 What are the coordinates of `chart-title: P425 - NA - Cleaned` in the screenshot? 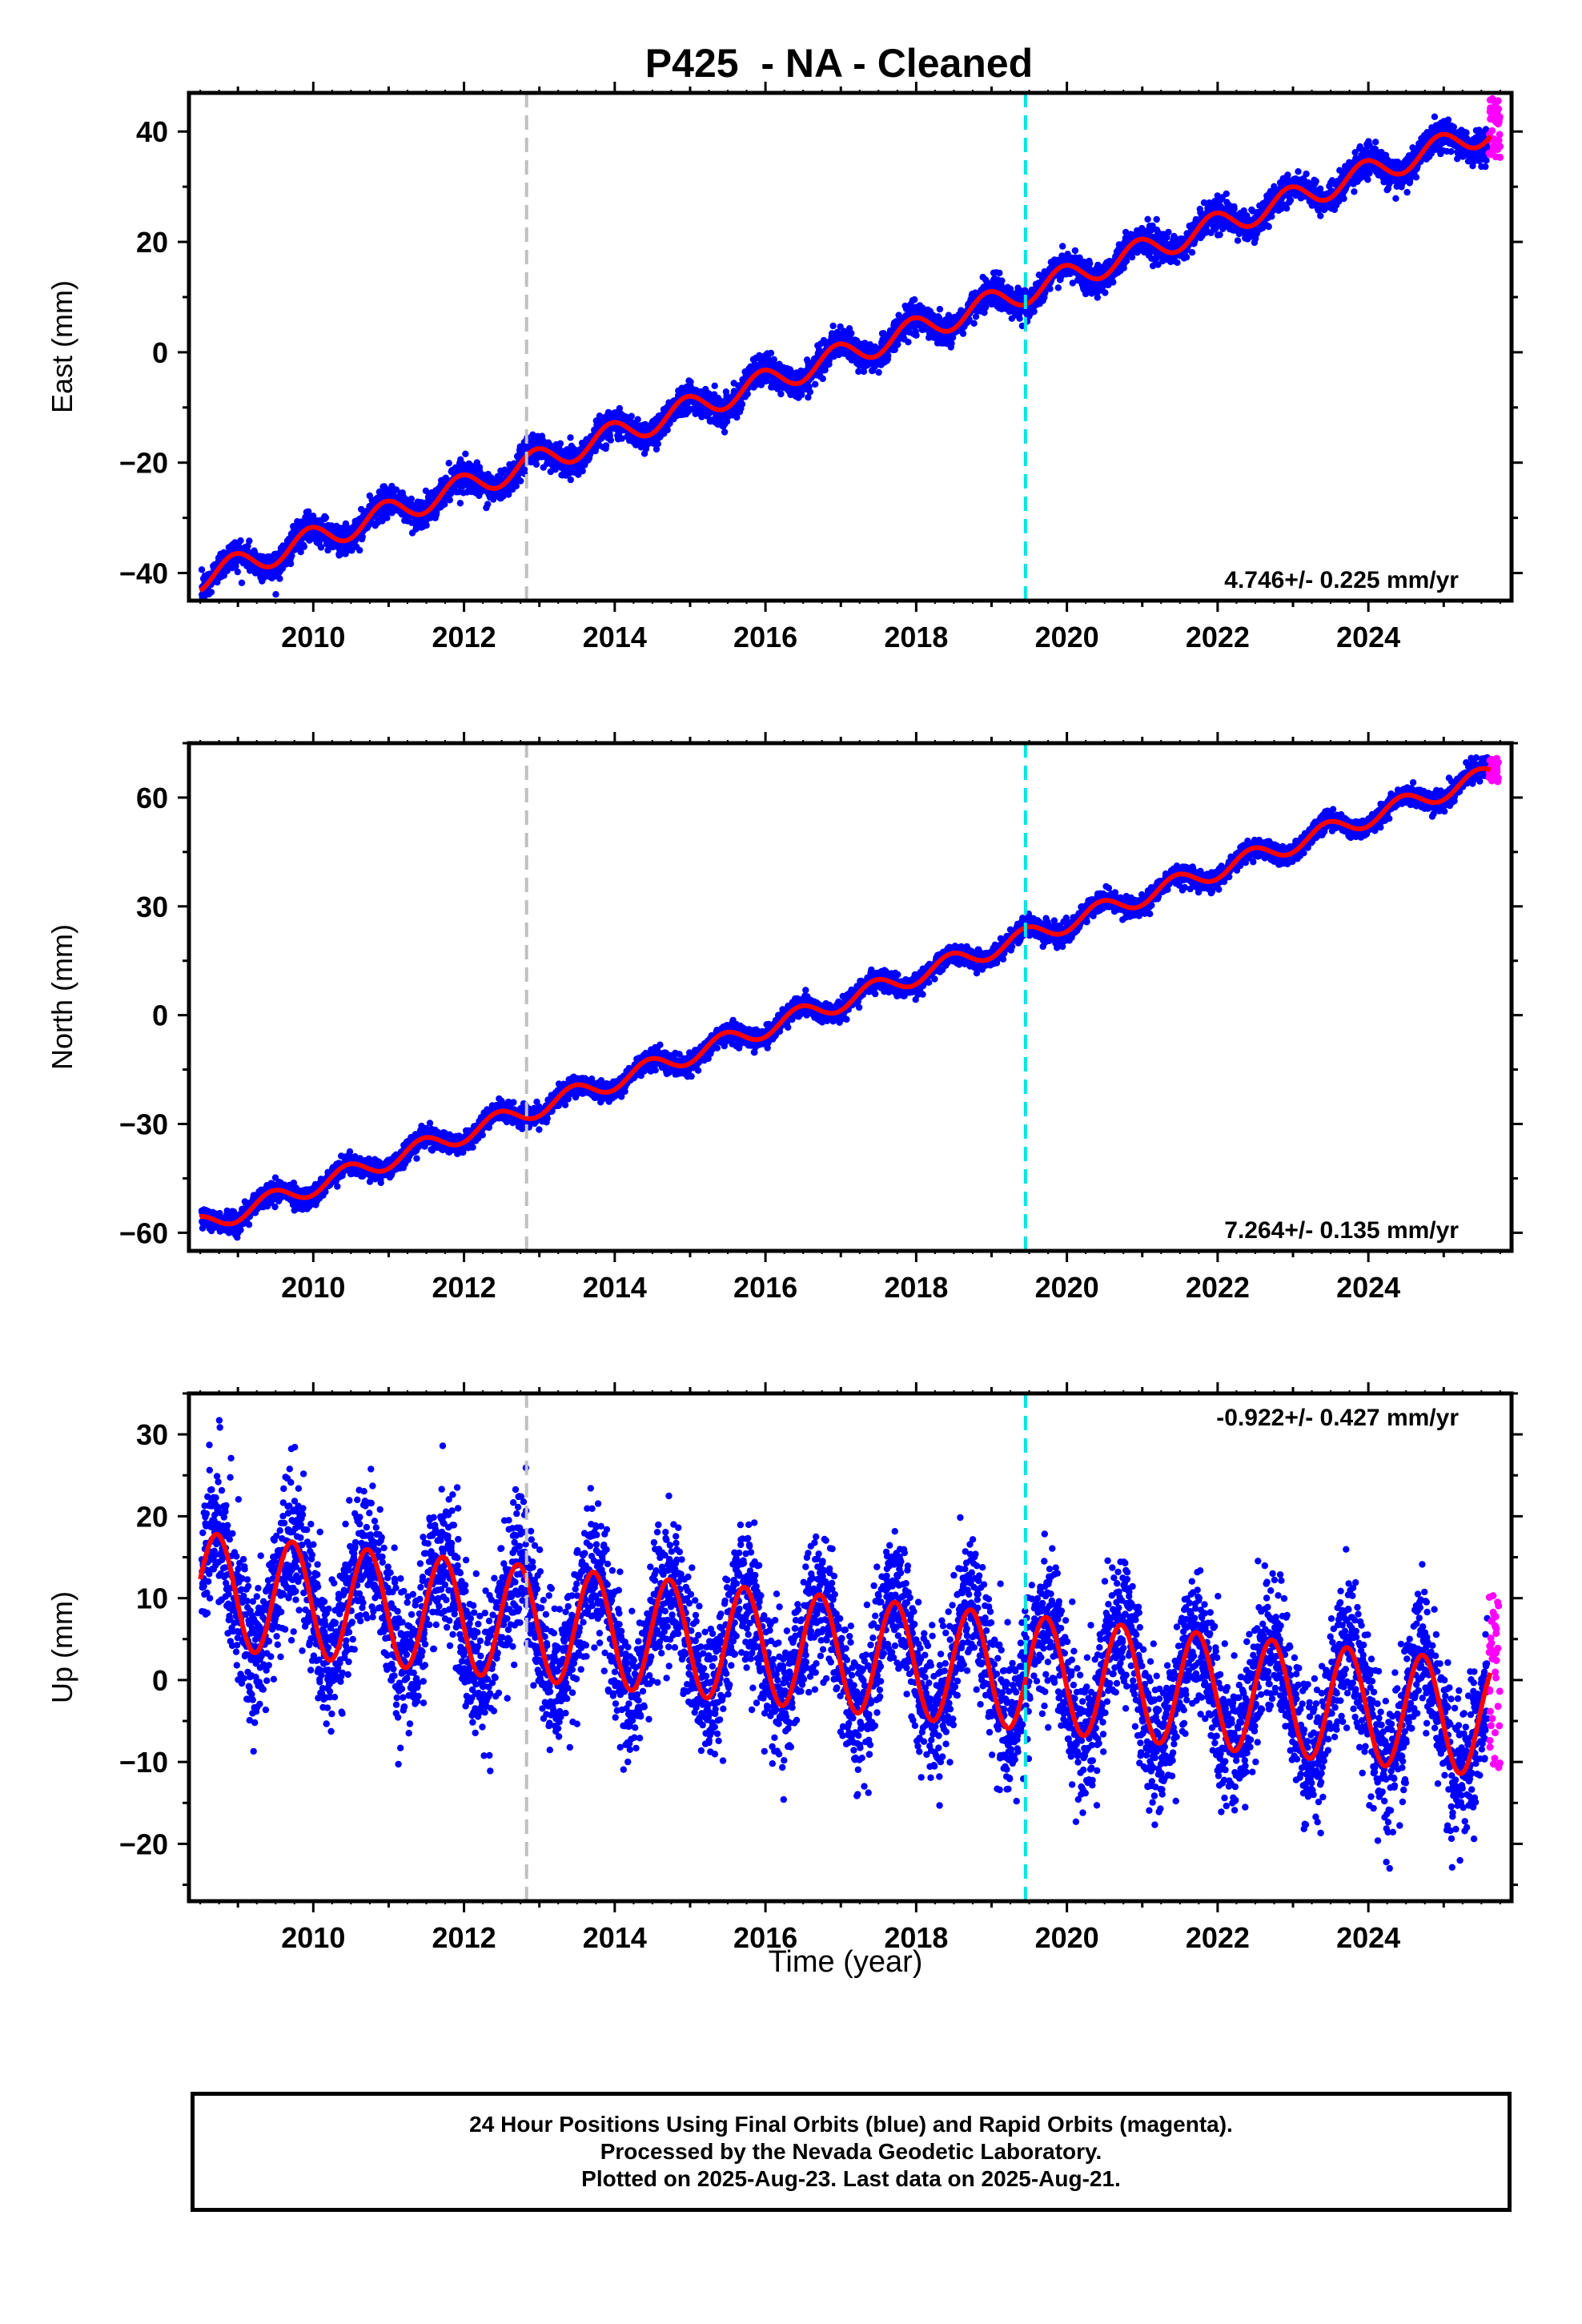 It's located at (839, 63).